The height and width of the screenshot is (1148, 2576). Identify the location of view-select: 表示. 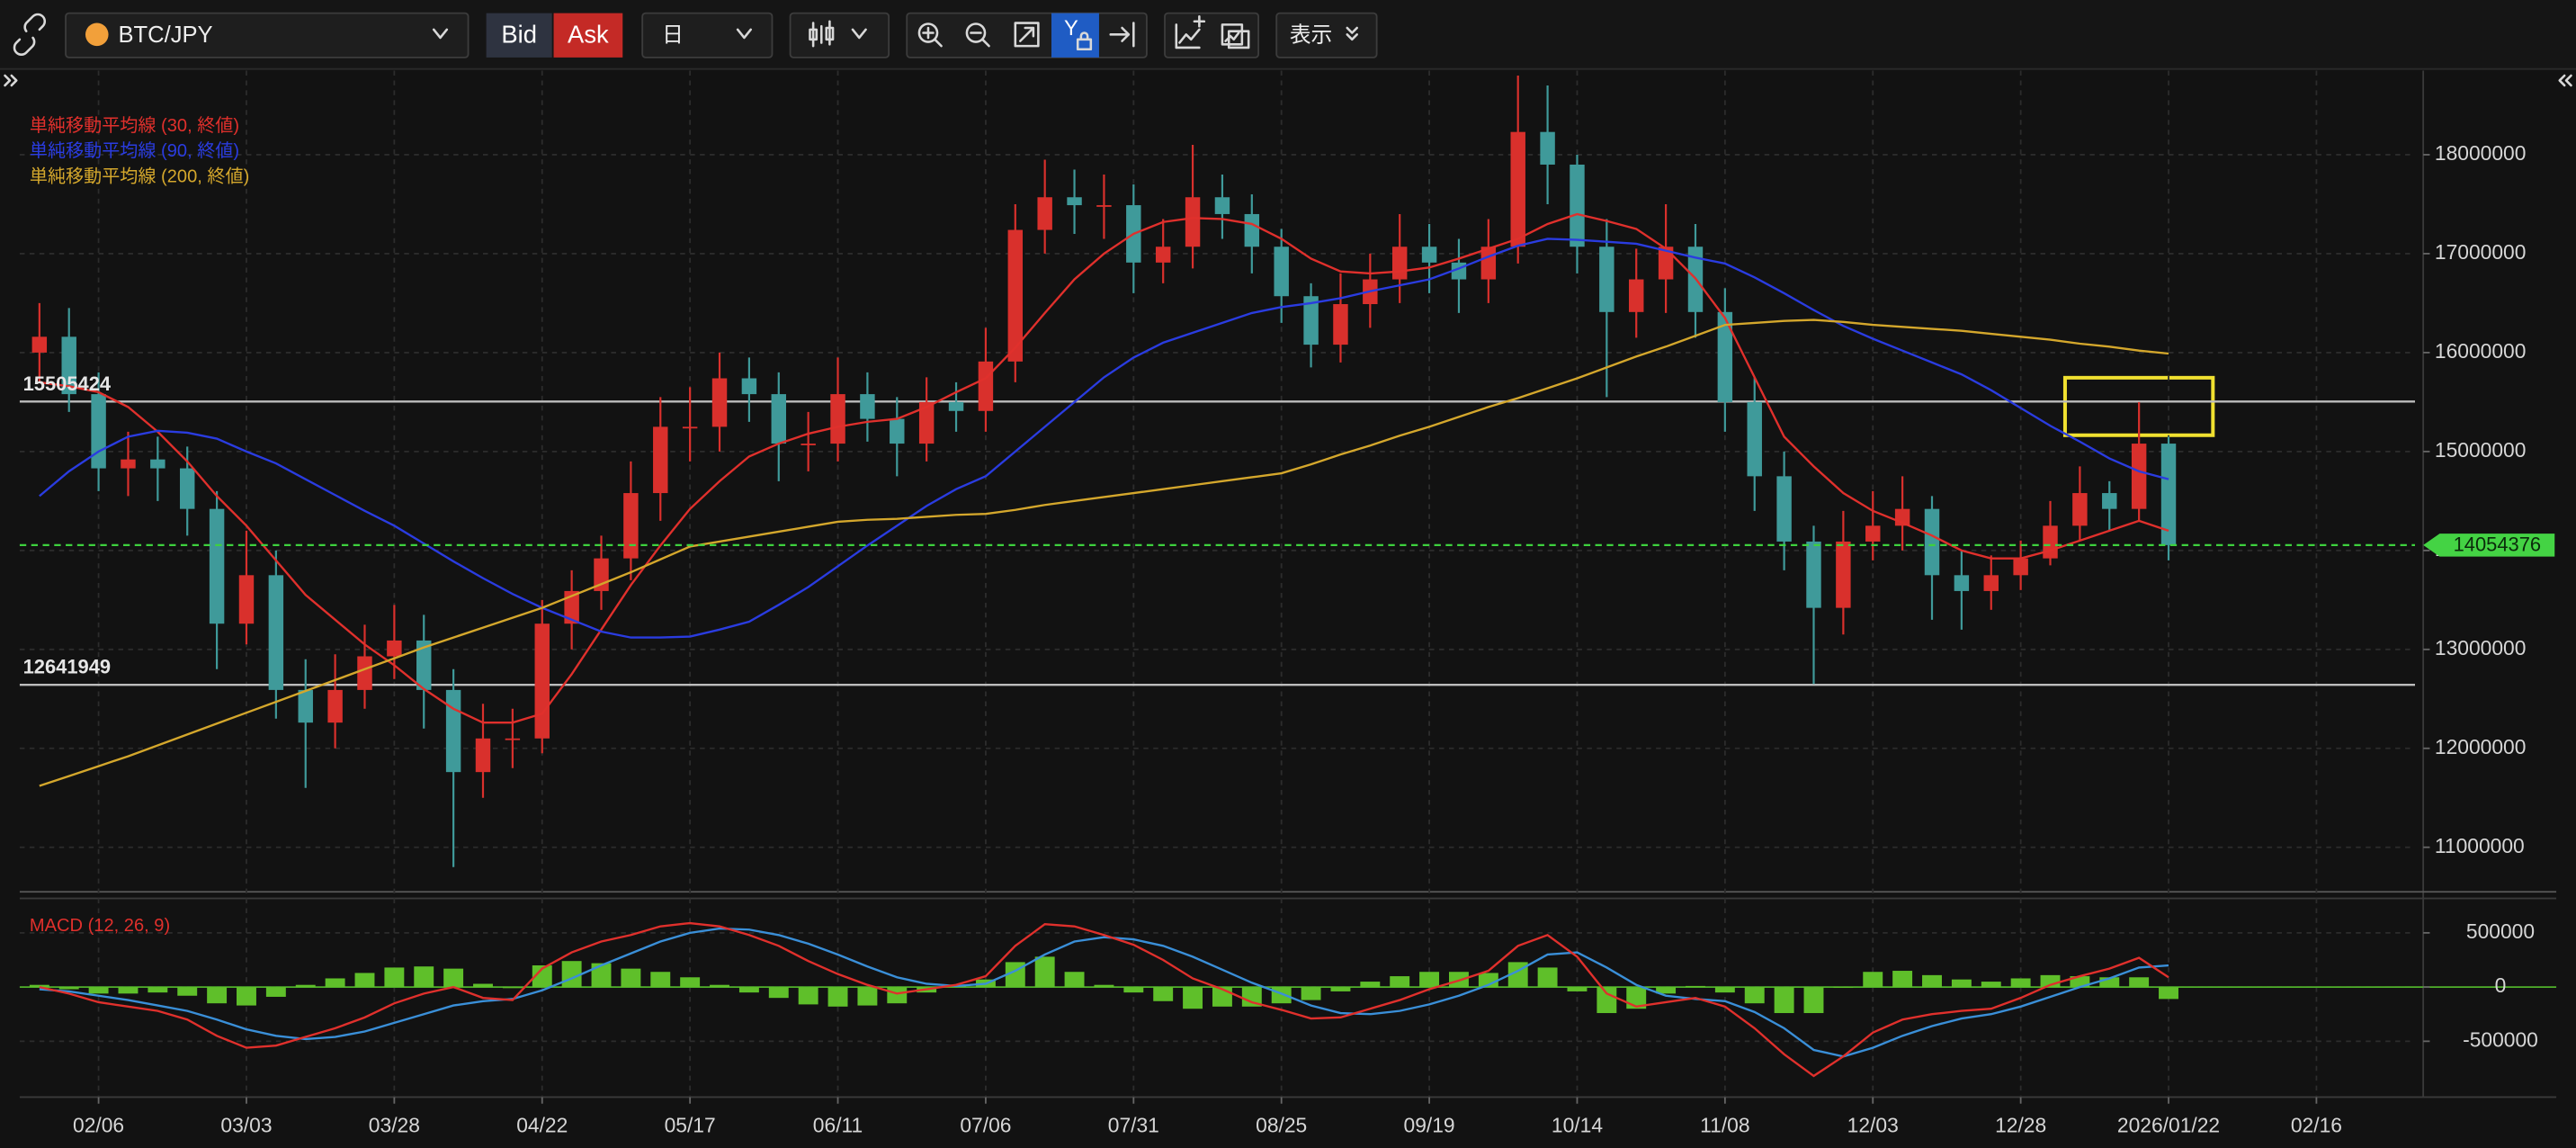
(1326, 35).